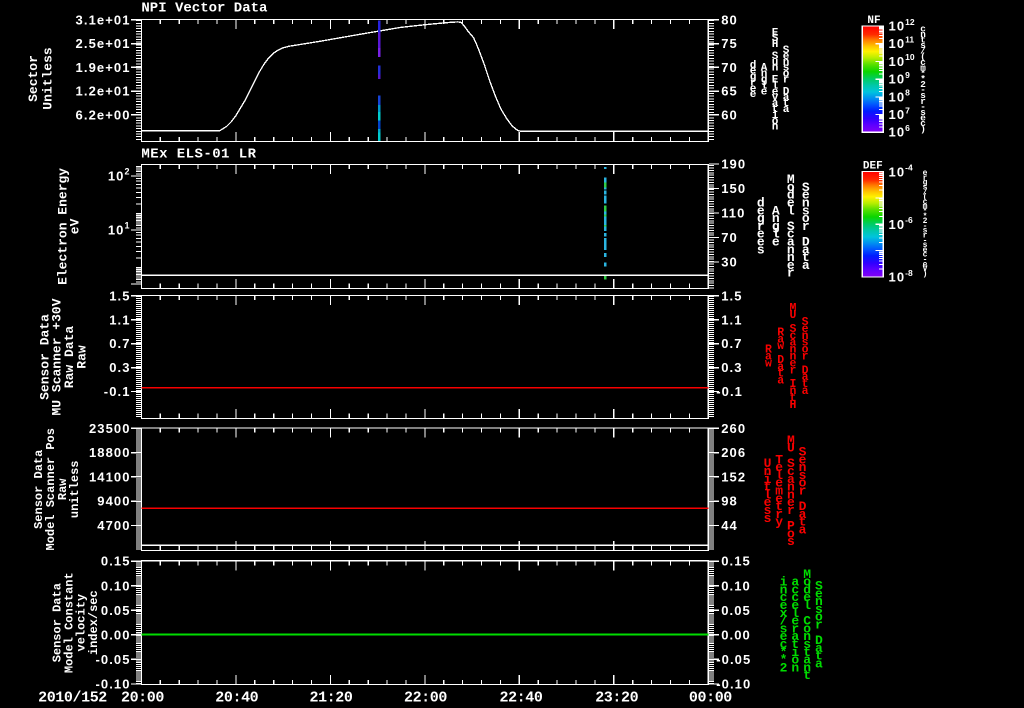 Image resolution: width=1024 pixels, height=708 pixels. Describe the element at coordinates (736, 585) in the screenshot. I see `svg-text: 0.10` at that location.